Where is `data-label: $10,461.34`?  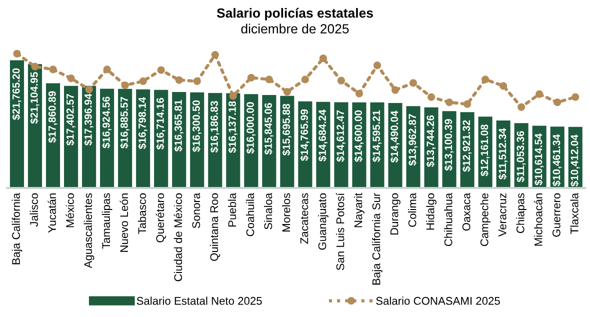
data-label: $10,461.34 is located at coordinates (557, 160).